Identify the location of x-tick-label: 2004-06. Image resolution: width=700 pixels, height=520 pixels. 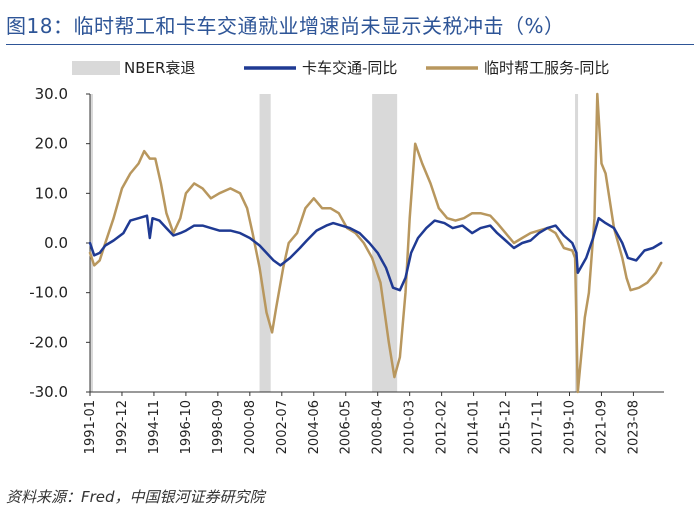
(314, 427).